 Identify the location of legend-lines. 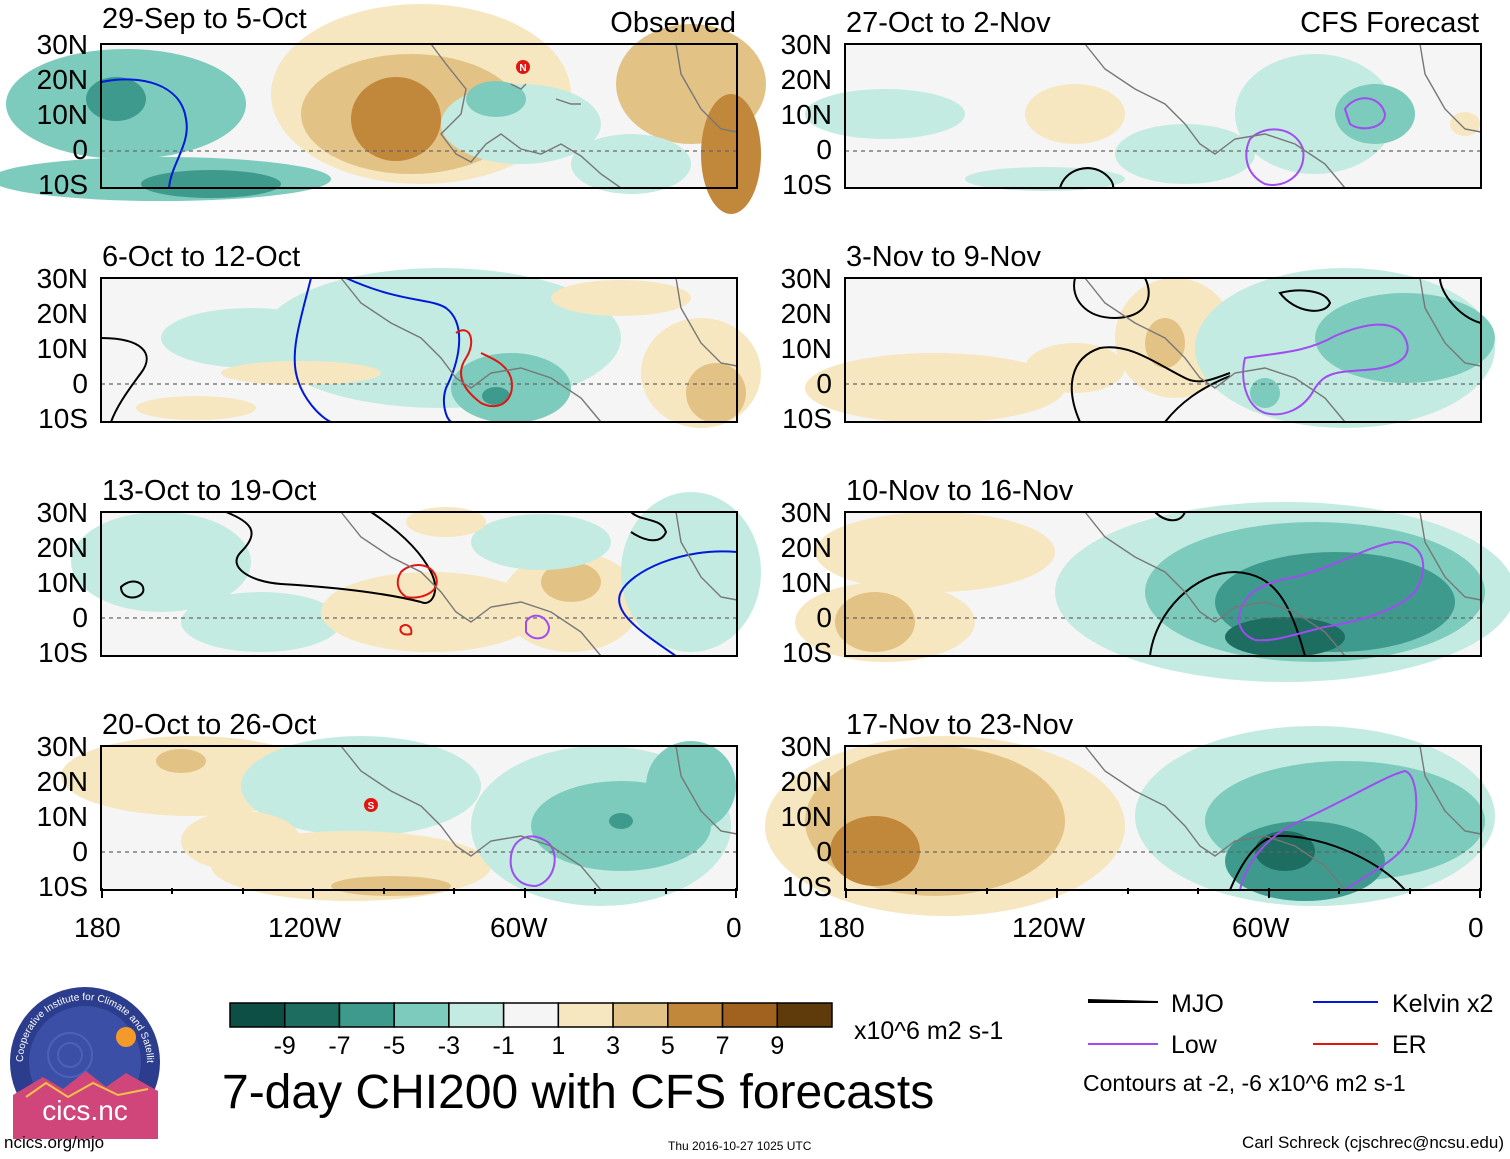
(1232, 1022).